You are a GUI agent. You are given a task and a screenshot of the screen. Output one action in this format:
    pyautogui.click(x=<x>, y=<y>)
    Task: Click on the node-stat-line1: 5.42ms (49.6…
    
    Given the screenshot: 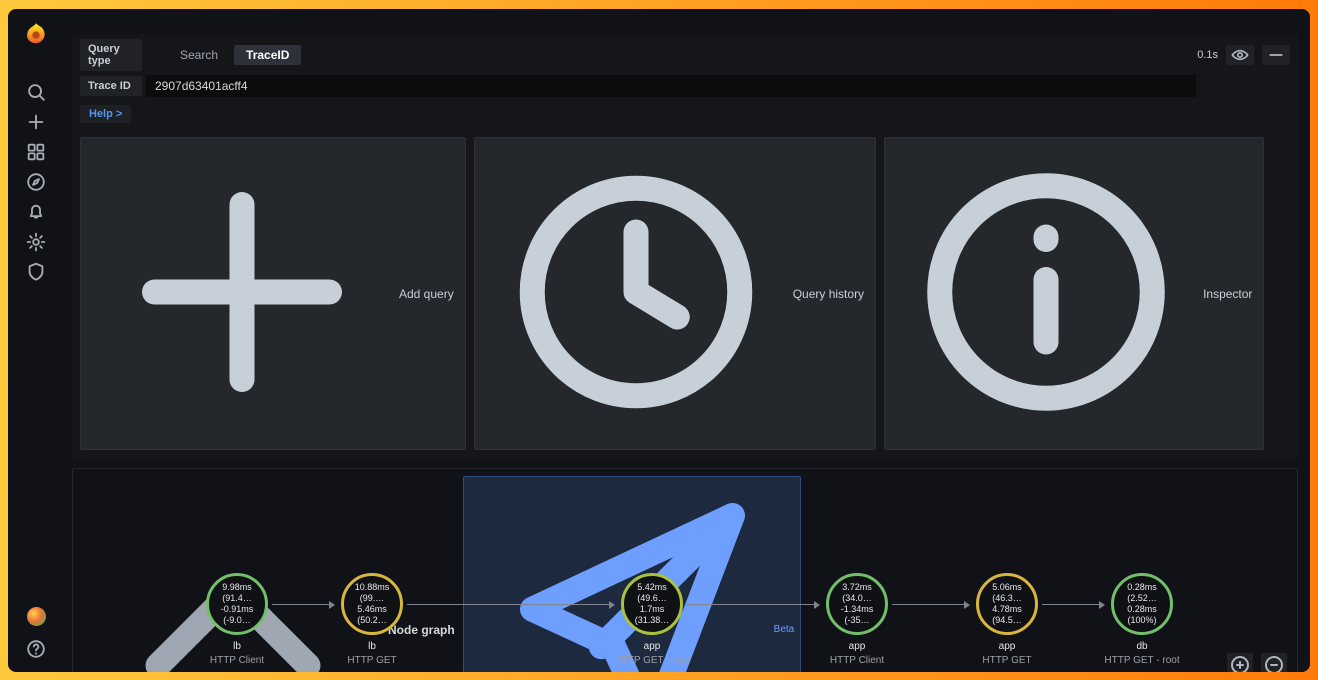 What is the action you would take?
    pyautogui.click(x=652, y=592)
    